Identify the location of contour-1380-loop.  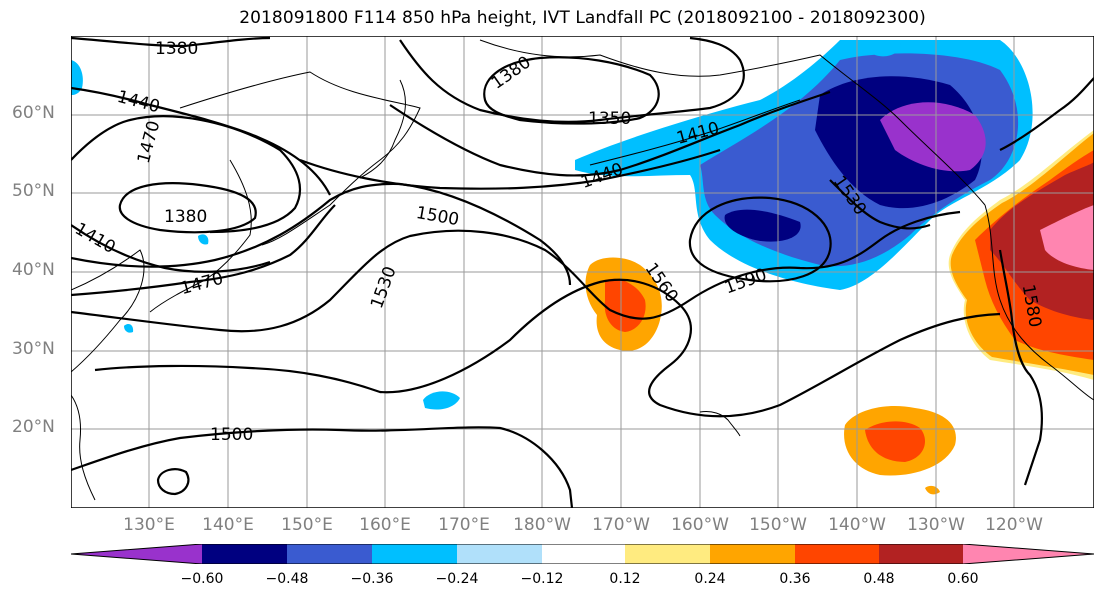
(187, 208).